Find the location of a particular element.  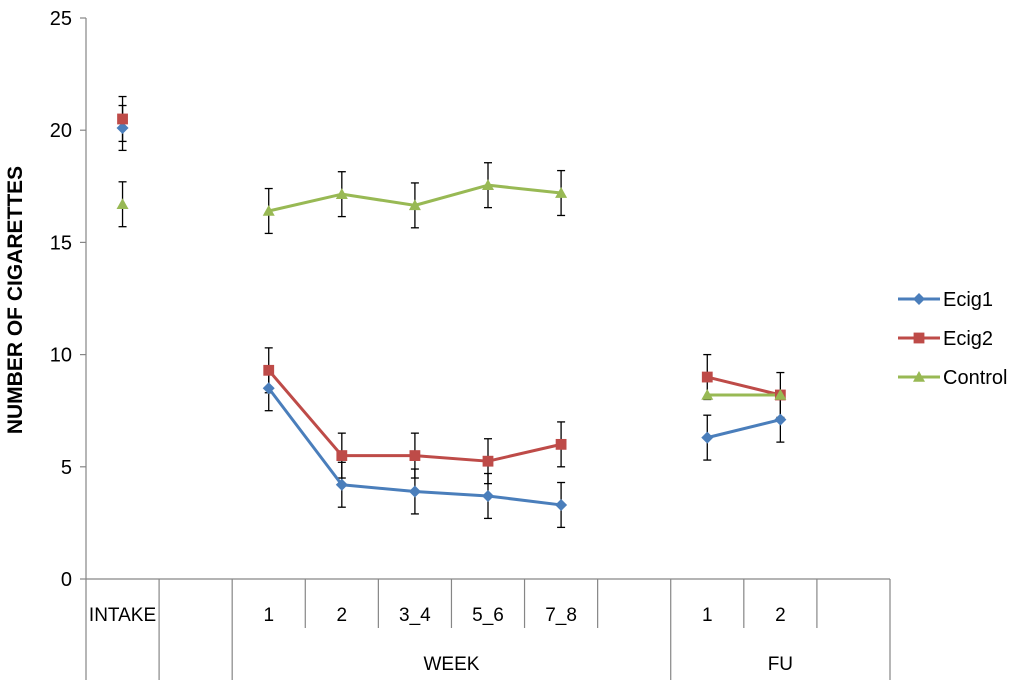

y-tick-label: 10 is located at coordinates (61, 356).